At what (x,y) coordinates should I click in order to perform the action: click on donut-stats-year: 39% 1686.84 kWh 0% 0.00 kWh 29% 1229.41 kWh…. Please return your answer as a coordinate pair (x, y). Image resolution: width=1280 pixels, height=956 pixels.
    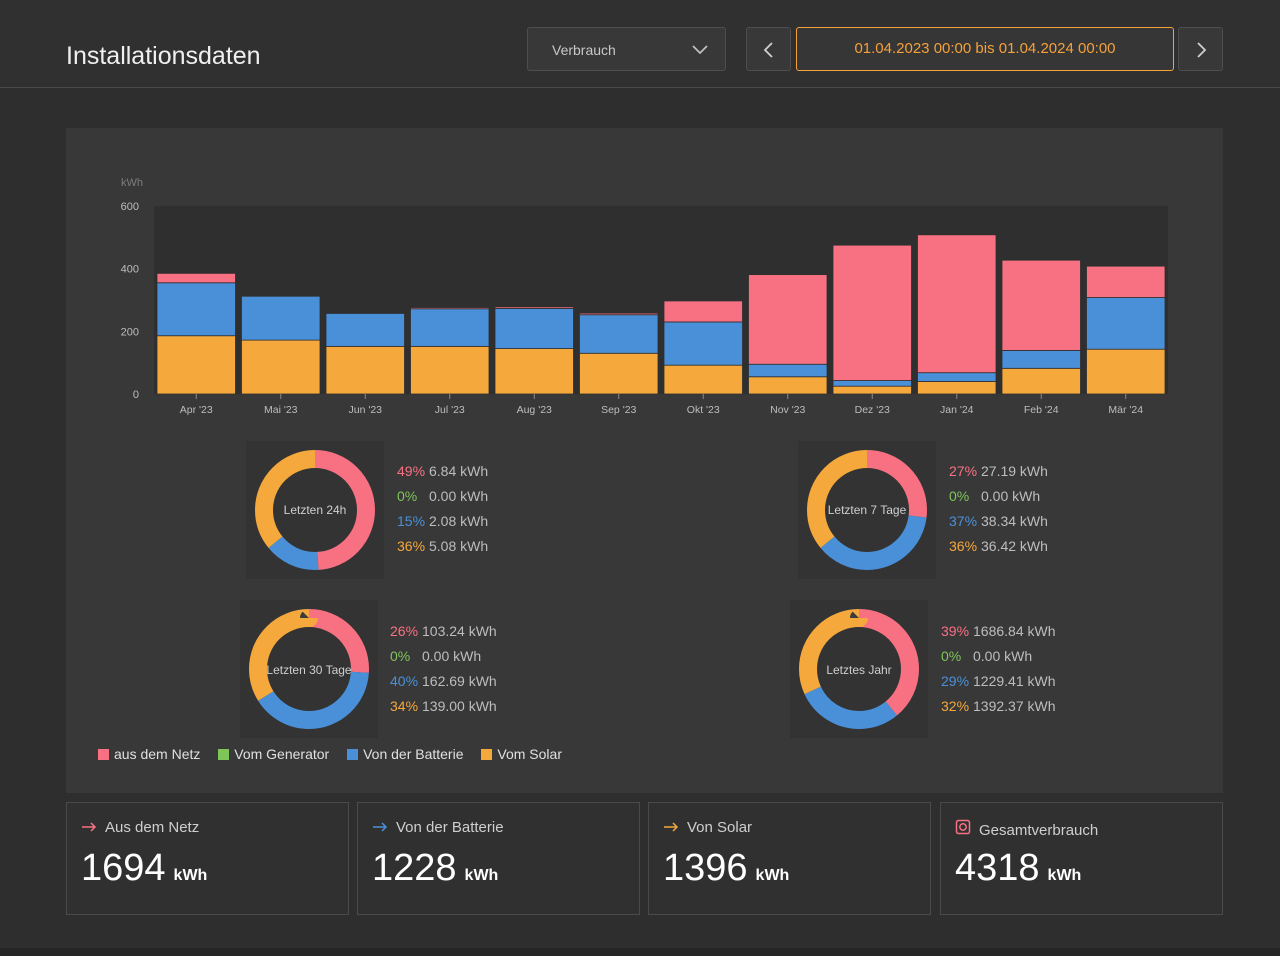
    Looking at the image, I should click on (998, 669).